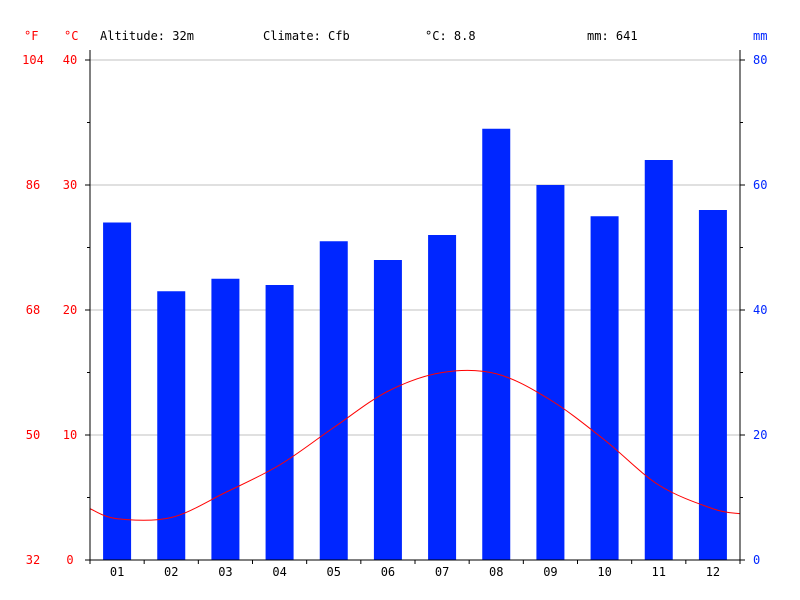 The image size is (800, 600). Describe the element at coordinates (604, 572) in the screenshot. I see `month-label: 10` at that location.